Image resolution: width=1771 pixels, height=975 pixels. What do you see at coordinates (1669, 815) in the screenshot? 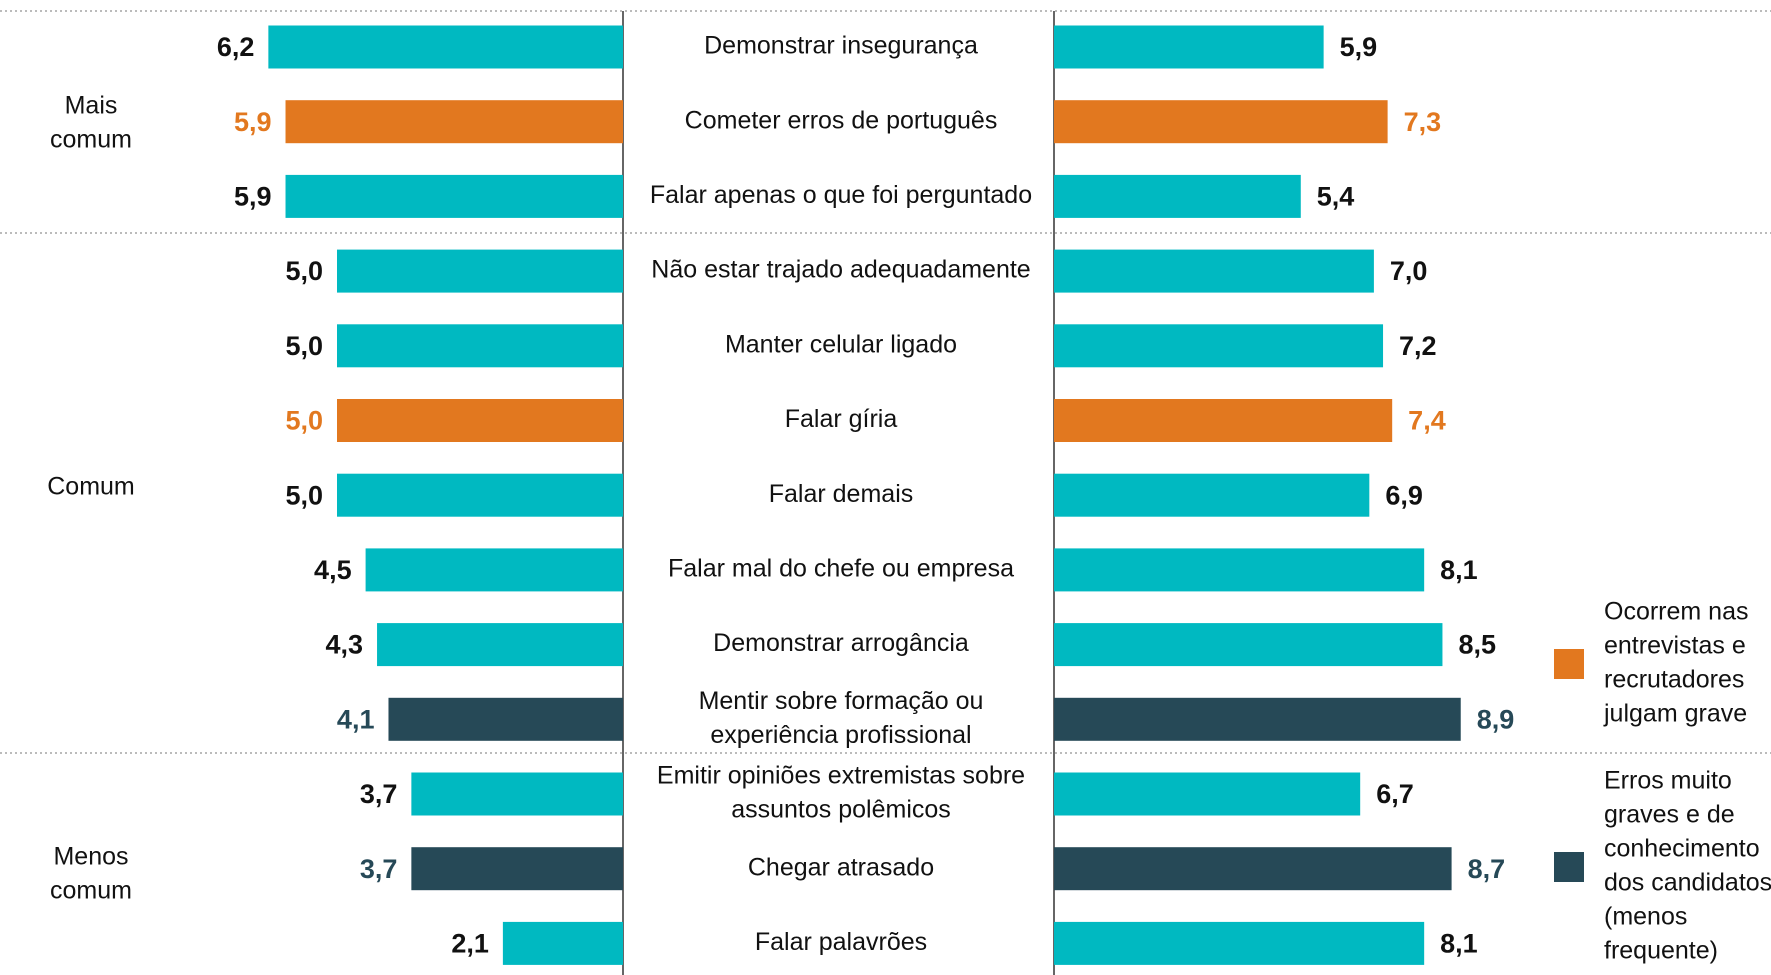
I see `legend-label: graves e de` at bounding box center [1669, 815].